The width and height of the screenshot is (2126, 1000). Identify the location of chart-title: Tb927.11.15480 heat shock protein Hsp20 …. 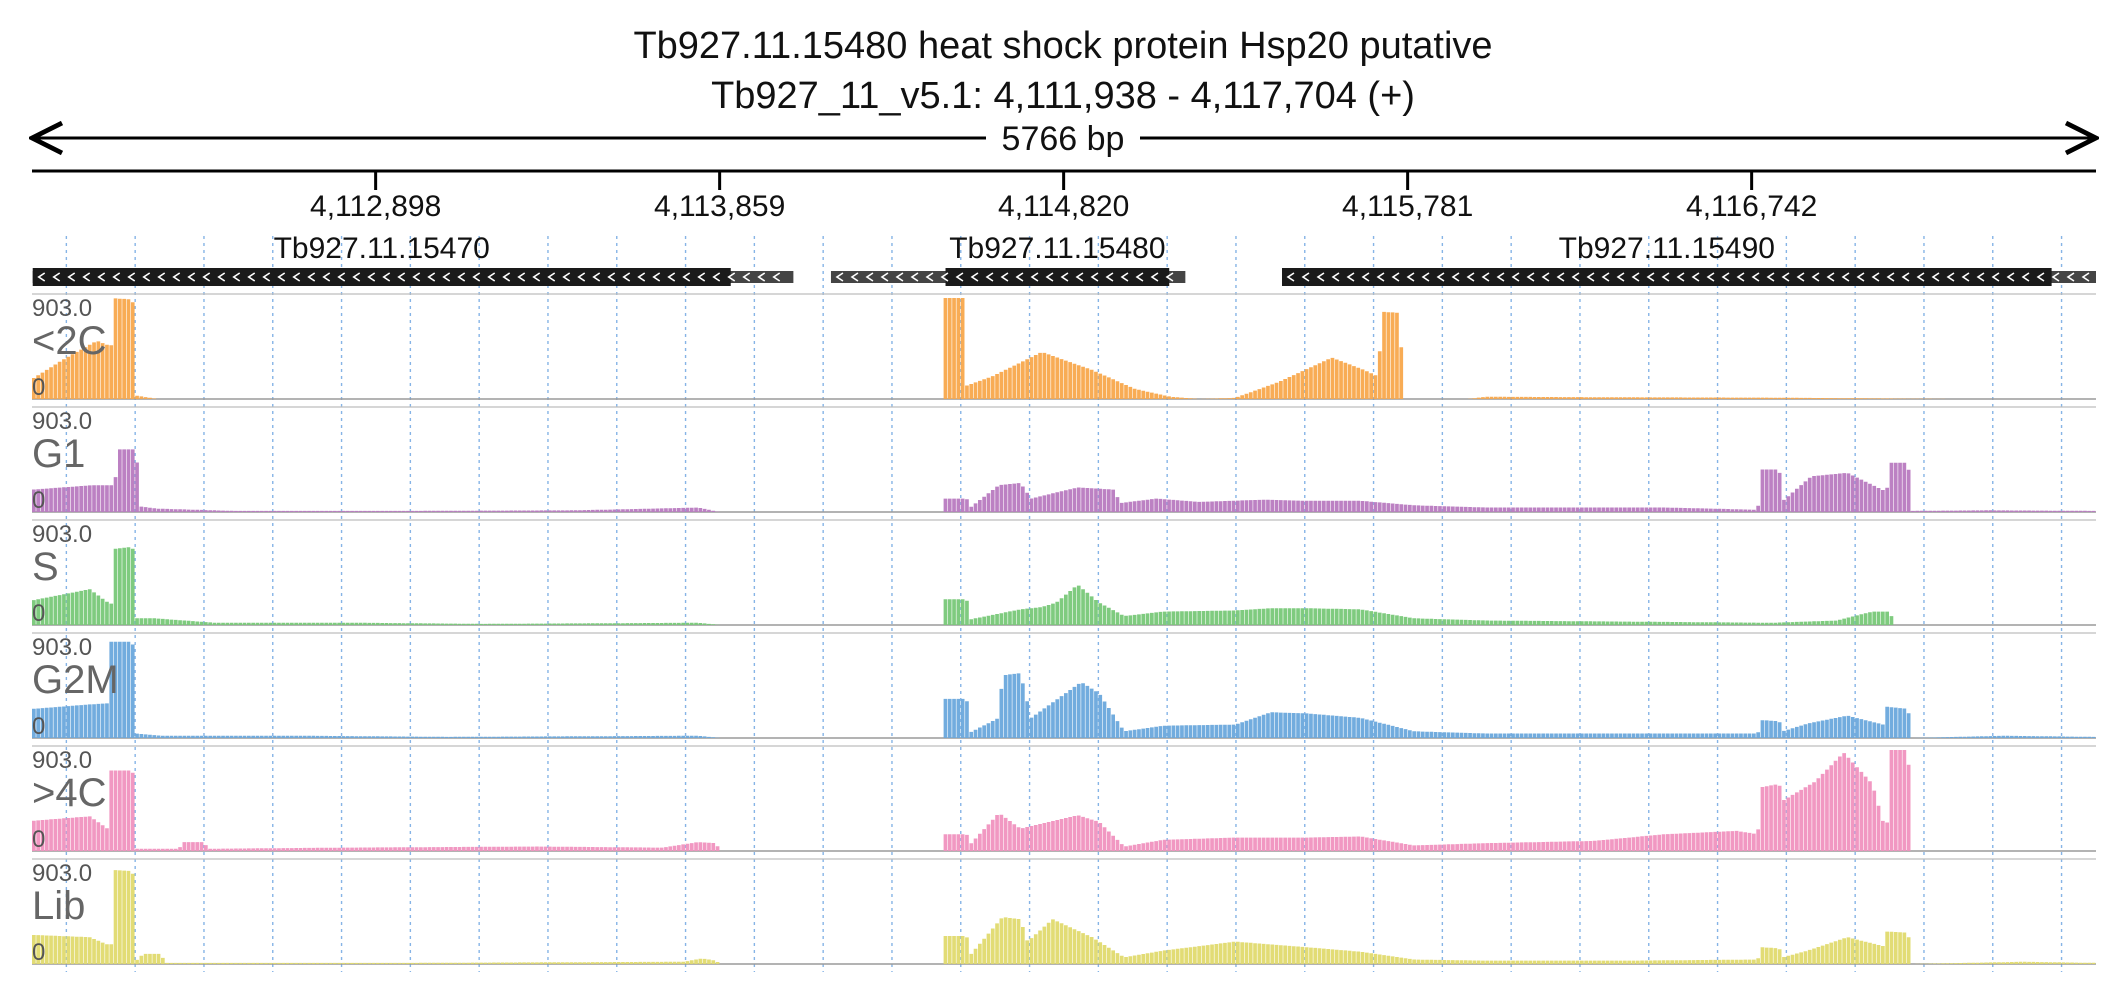
(1062, 46).